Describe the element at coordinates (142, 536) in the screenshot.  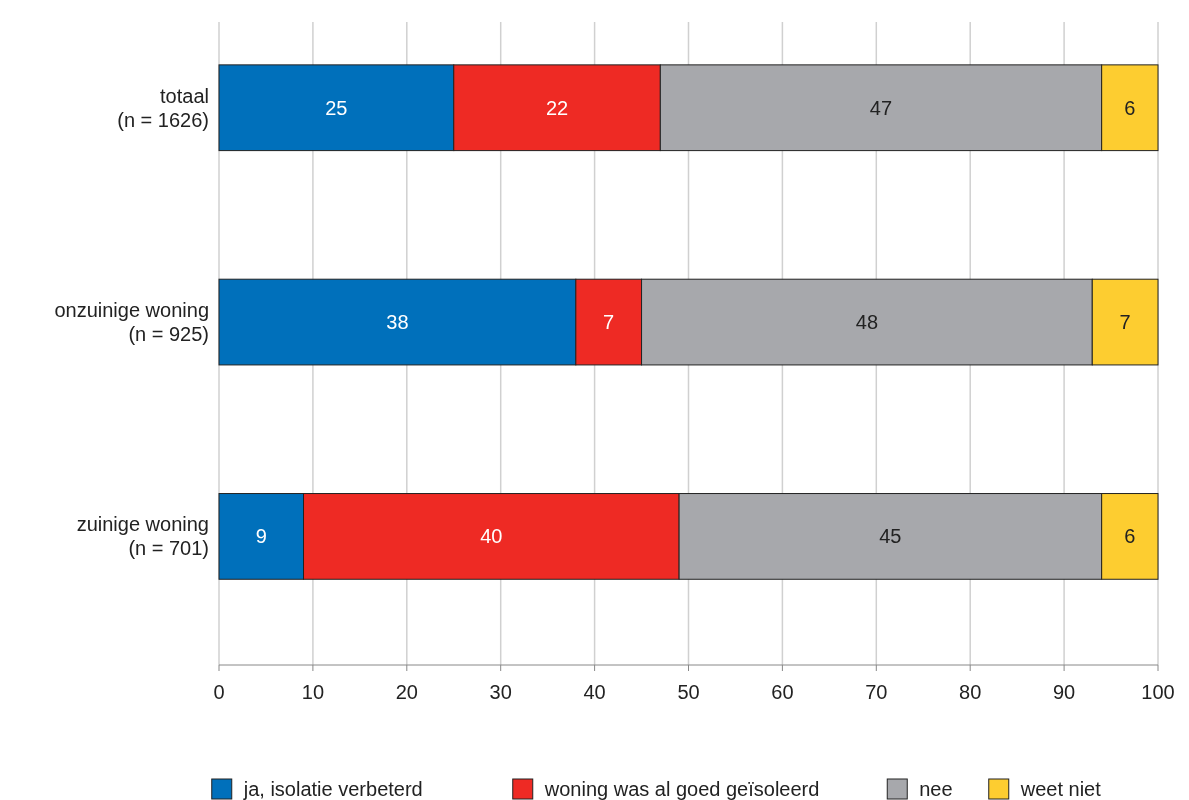
I see `y-tick-label: zuinige woning (n = 701)` at that location.